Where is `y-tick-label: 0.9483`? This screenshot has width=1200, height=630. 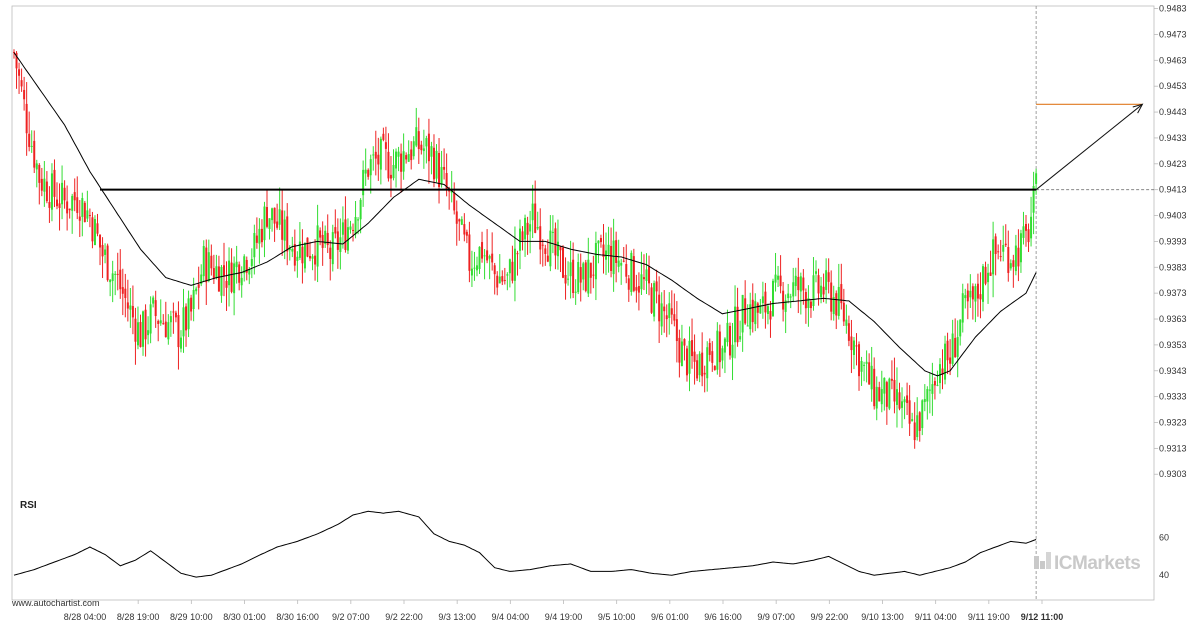
y-tick-label: 0.9483 is located at coordinates (1173, 9).